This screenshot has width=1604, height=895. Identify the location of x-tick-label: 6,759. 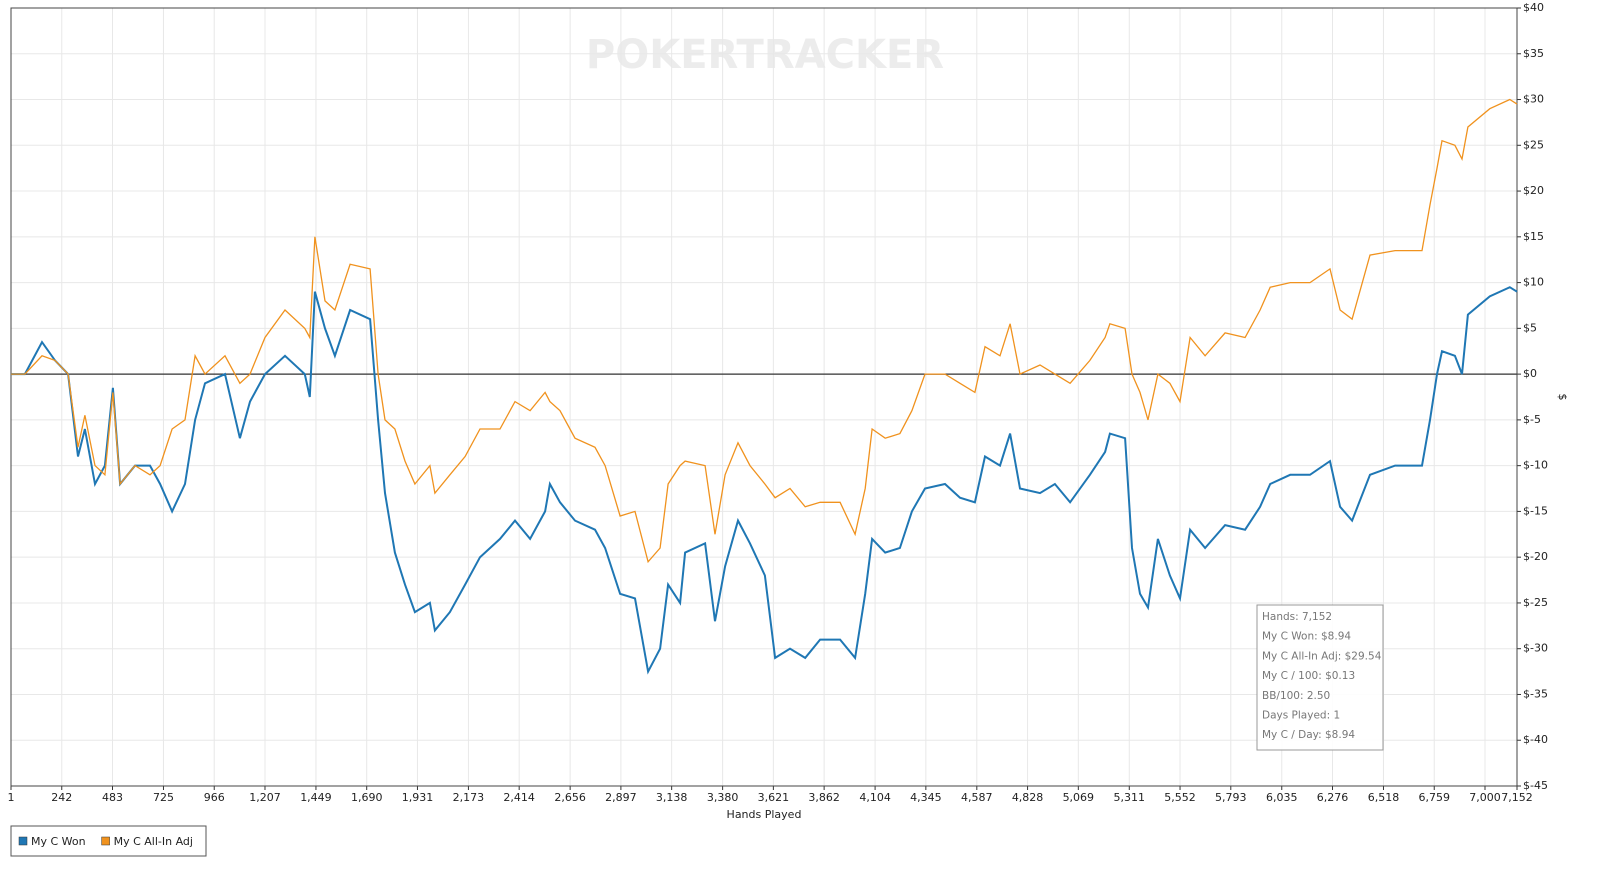
(1434, 797).